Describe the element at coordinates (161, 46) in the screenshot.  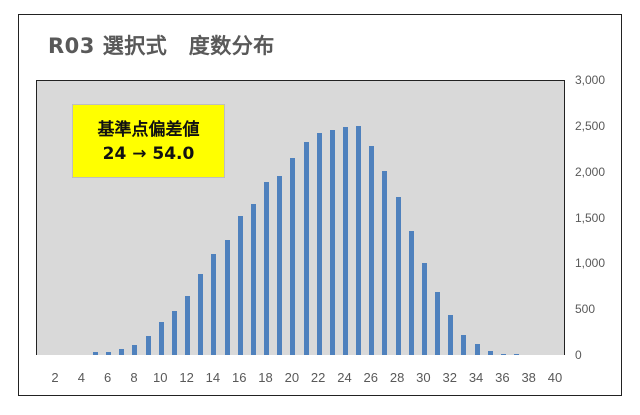
I see `chart-title: R03 選択式 度数分布` at that location.